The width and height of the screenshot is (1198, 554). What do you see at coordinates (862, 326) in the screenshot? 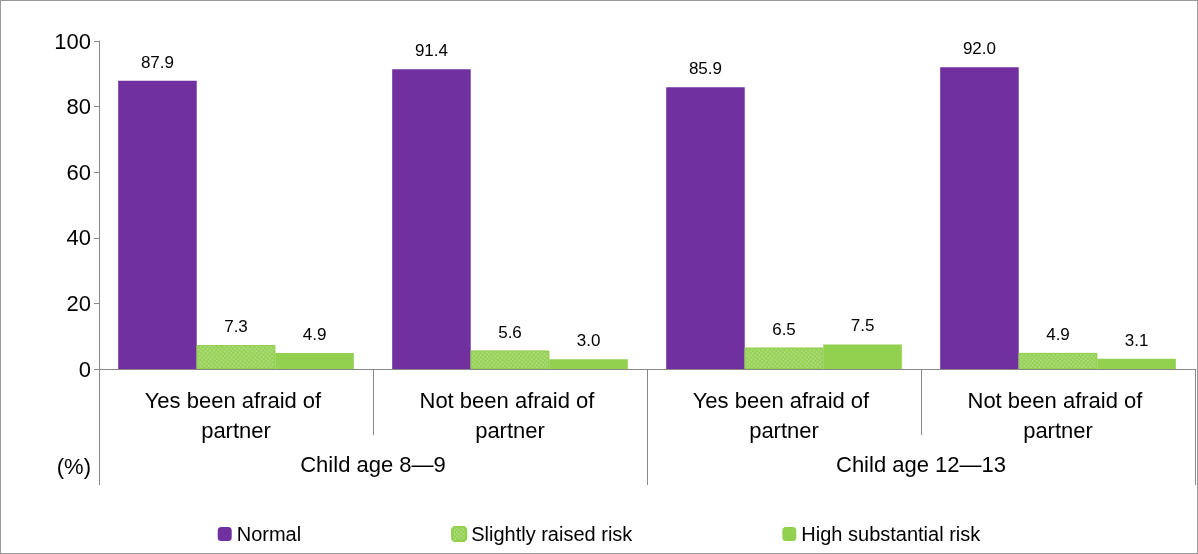
I see `text: 7.5` at bounding box center [862, 326].